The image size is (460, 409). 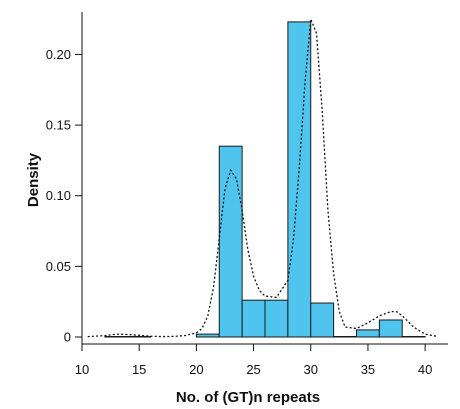 I want to click on x-tick-label: 25, so click(x=253, y=369).